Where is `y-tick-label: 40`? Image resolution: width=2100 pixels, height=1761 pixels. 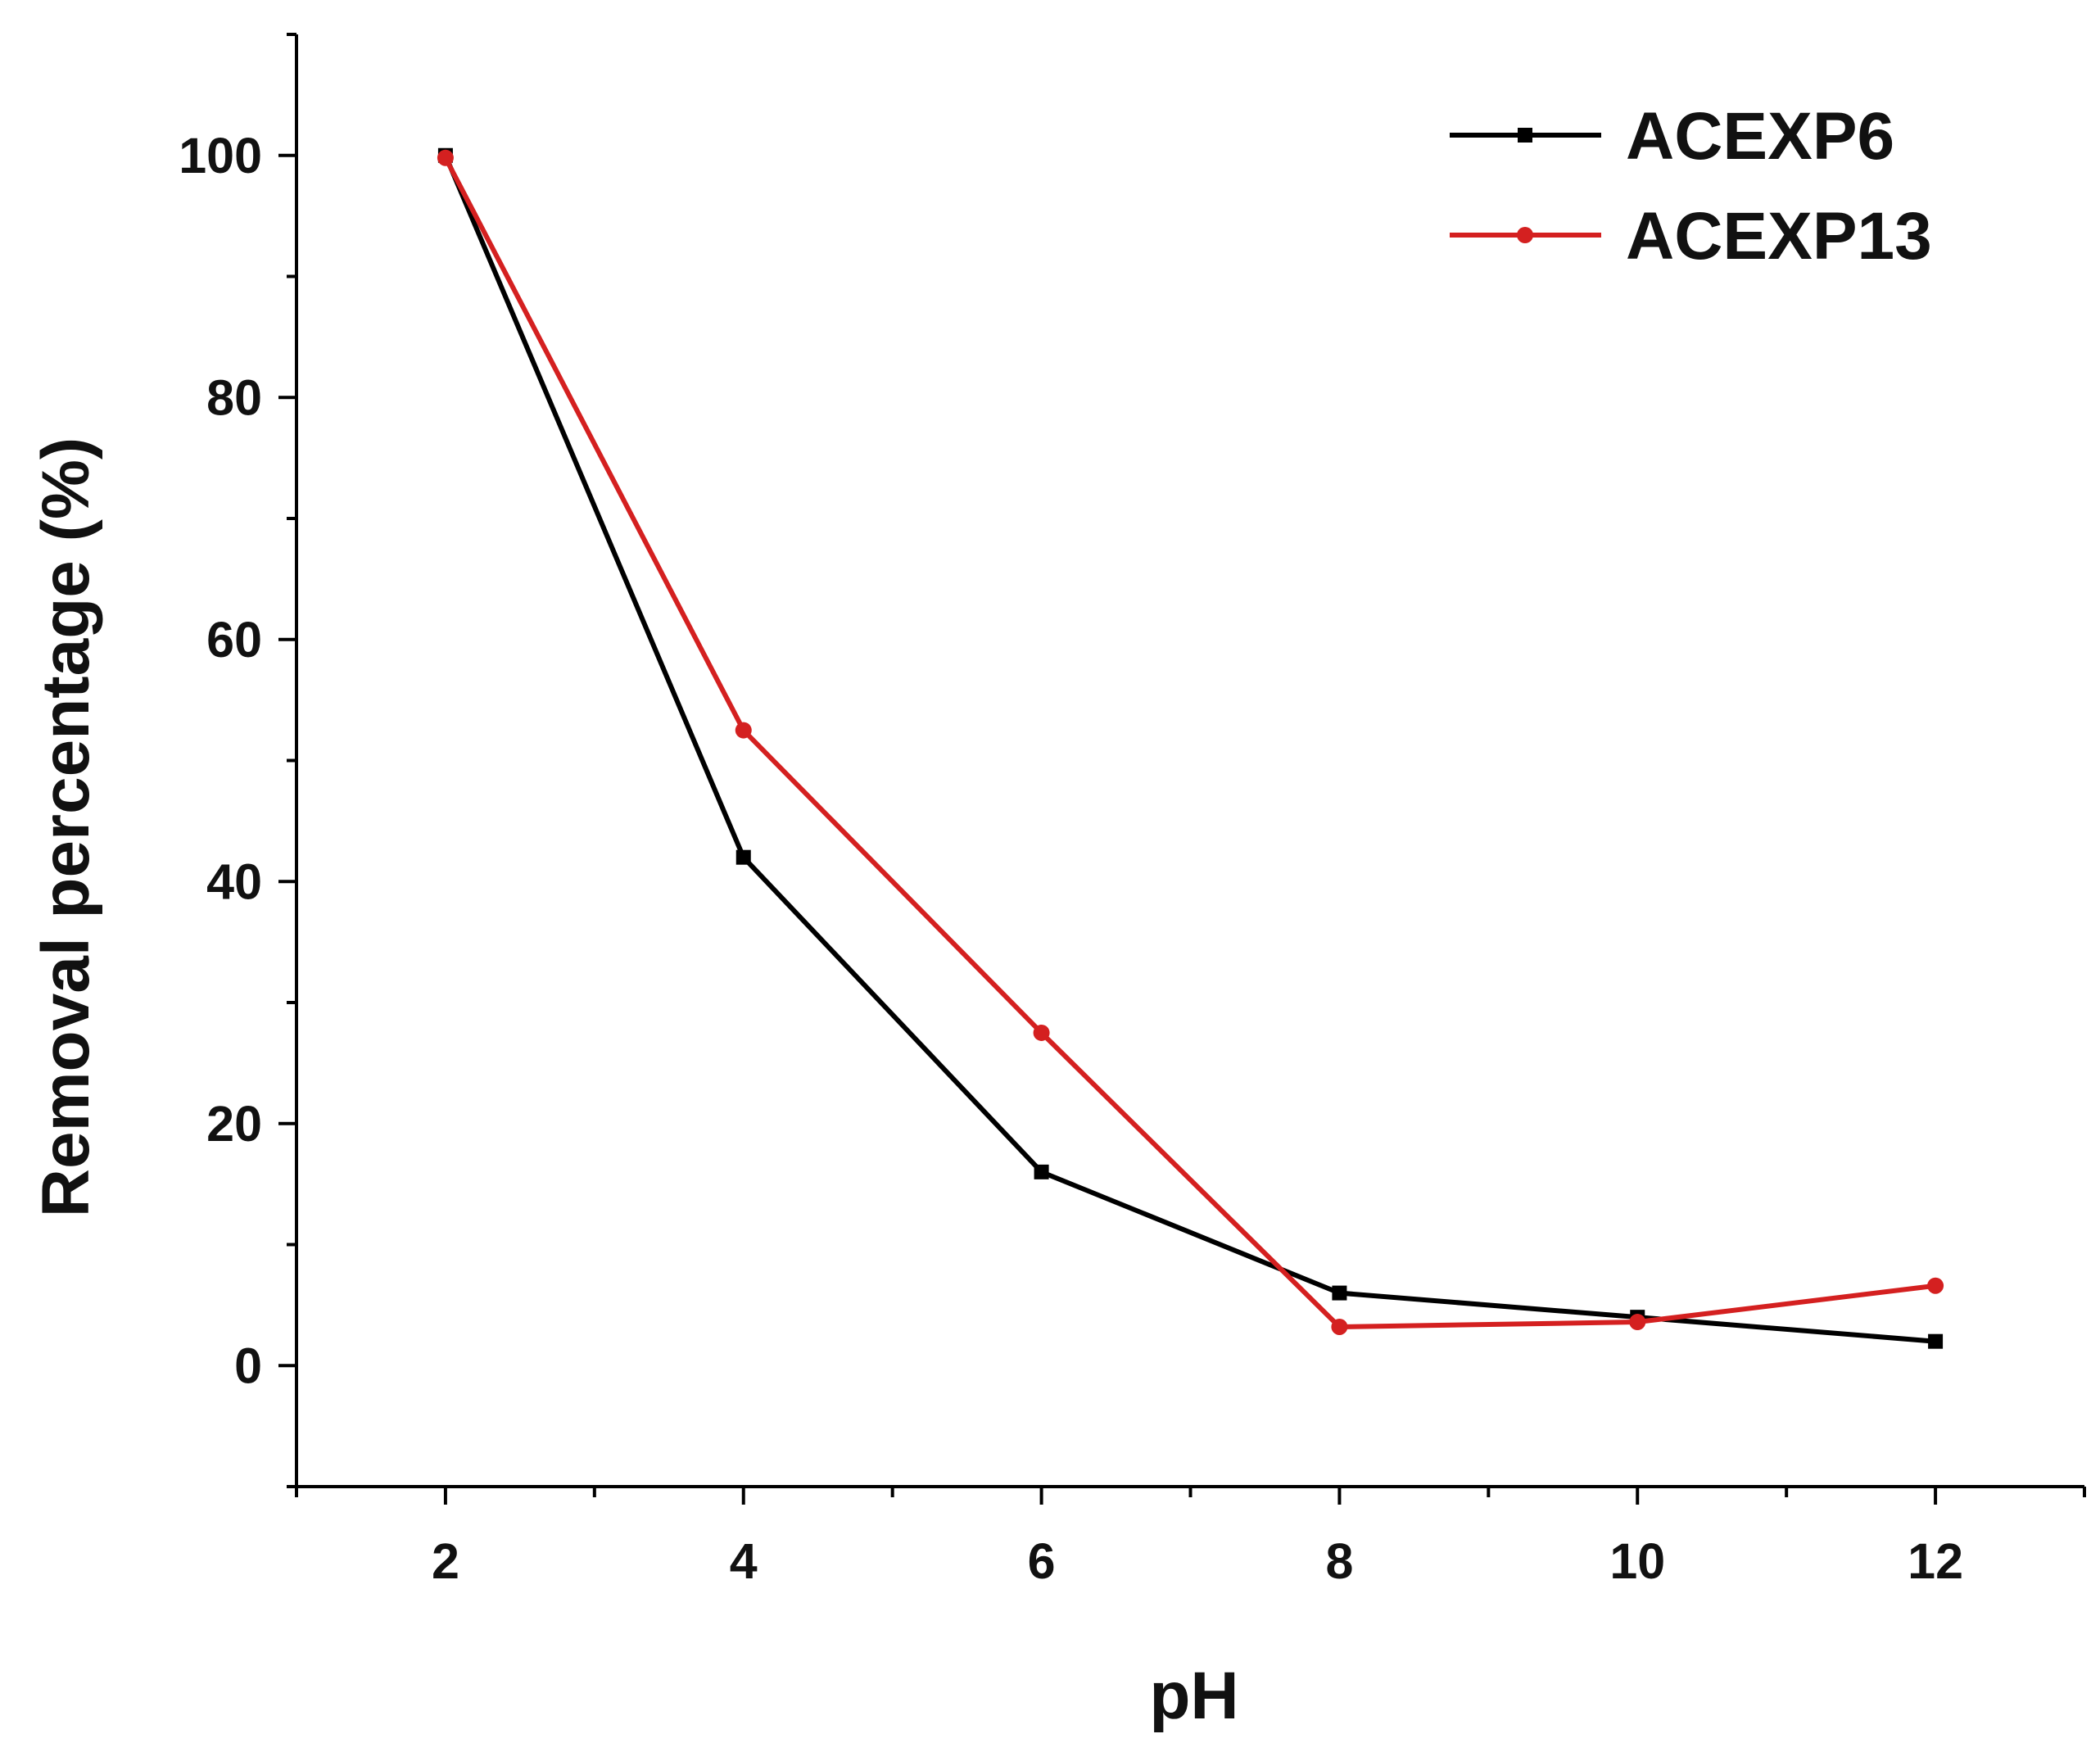
y-tick-label: 40 is located at coordinates (234, 881).